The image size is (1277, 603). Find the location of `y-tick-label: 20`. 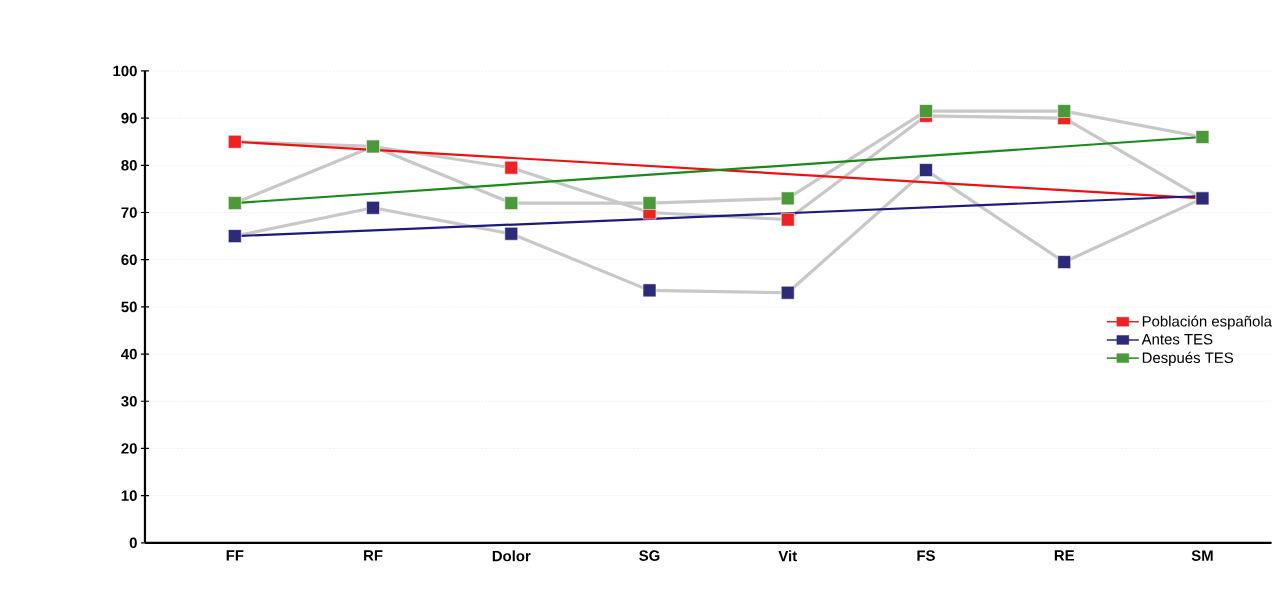

y-tick-label: 20 is located at coordinates (129, 448).